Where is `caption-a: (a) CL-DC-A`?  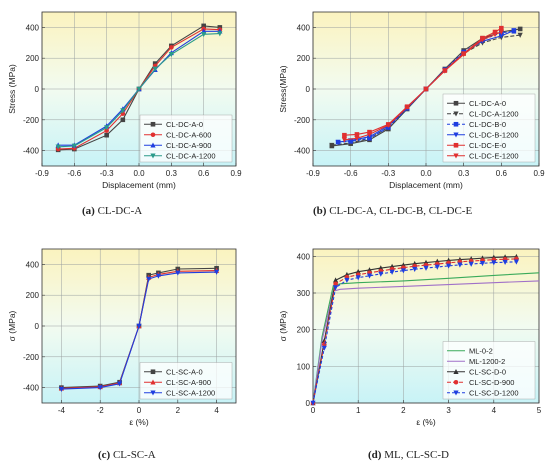
caption-a: (a) CL-DC-A is located at coordinates (112, 211).